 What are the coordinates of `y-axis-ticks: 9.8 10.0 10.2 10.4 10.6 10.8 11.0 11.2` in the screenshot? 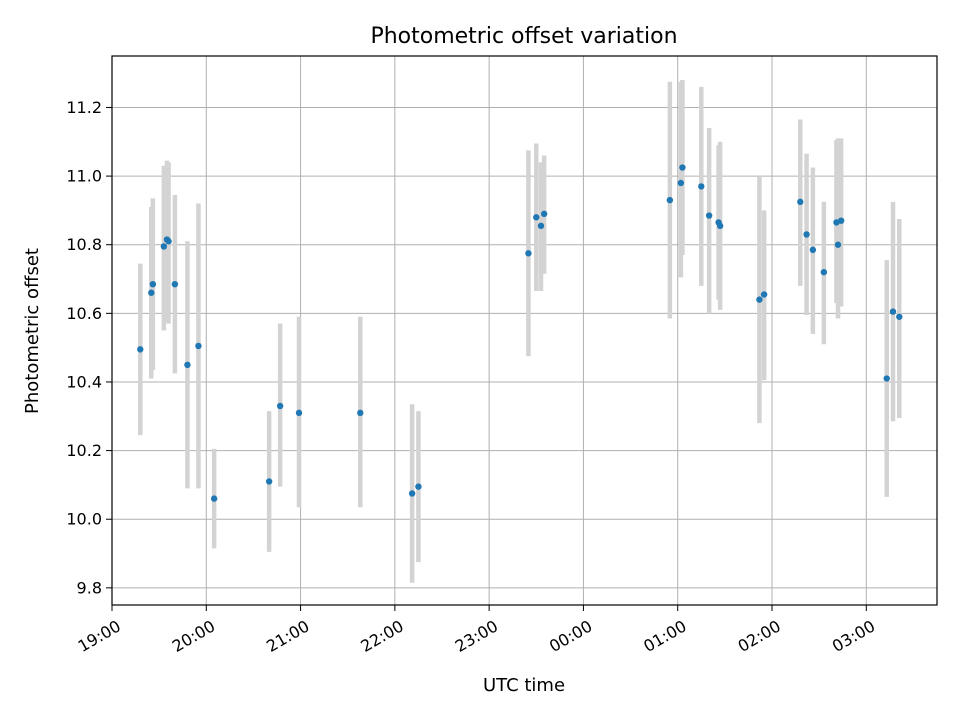 It's located at (89, 347).